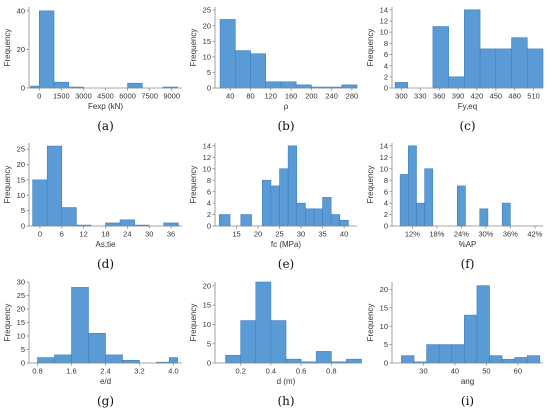  What do you see at coordinates (71, 371) in the screenshot?
I see `x-tick-label: 1.6` at bounding box center [71, 371].